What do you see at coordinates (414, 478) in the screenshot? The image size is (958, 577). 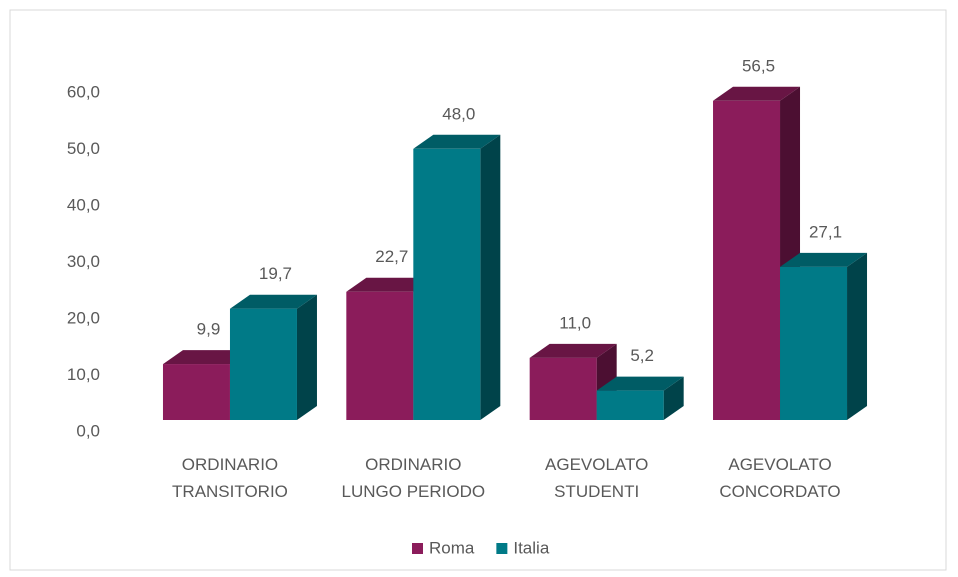 I see `x-tick-label: ORDINARIO LUNGO PERIODO` at bounding box center [414, 478].